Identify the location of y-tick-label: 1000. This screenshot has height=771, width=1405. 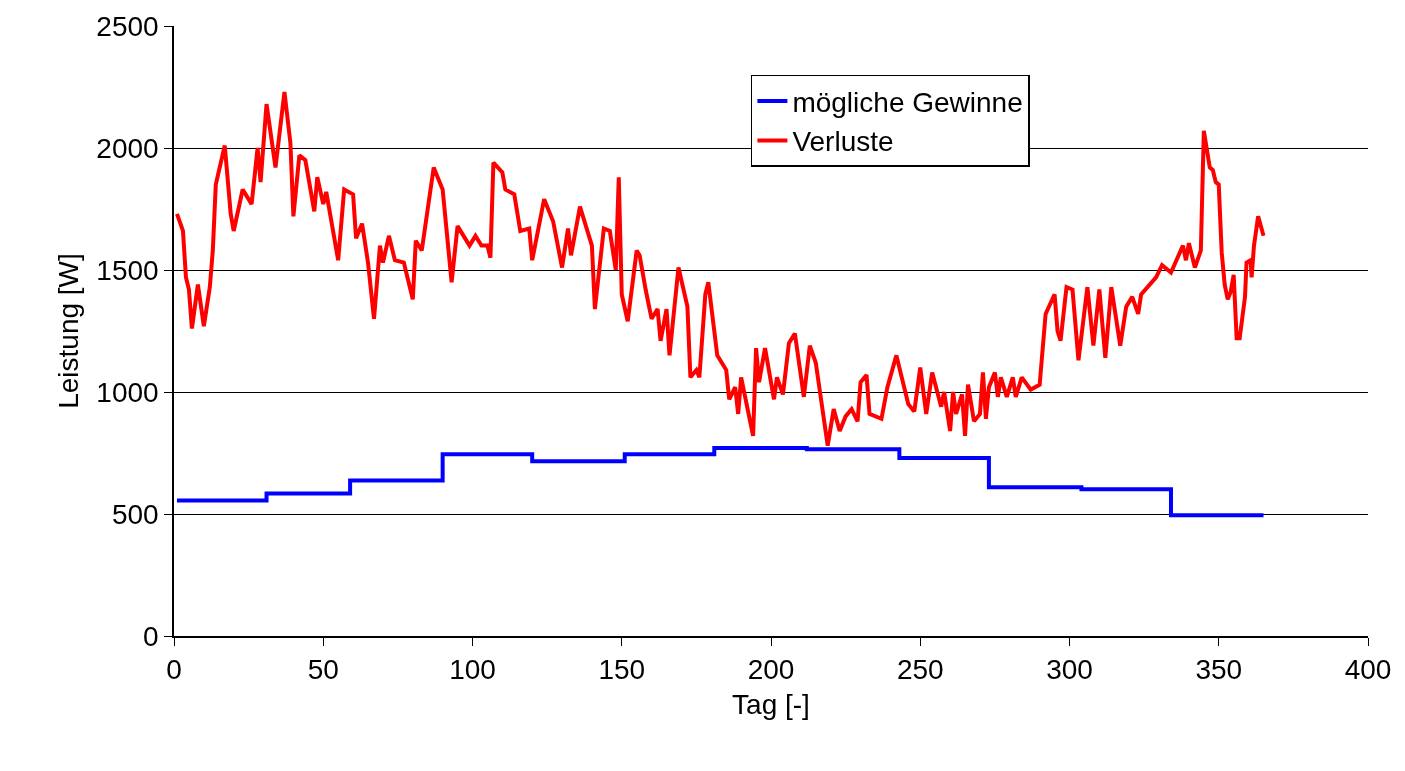
(127, 392).